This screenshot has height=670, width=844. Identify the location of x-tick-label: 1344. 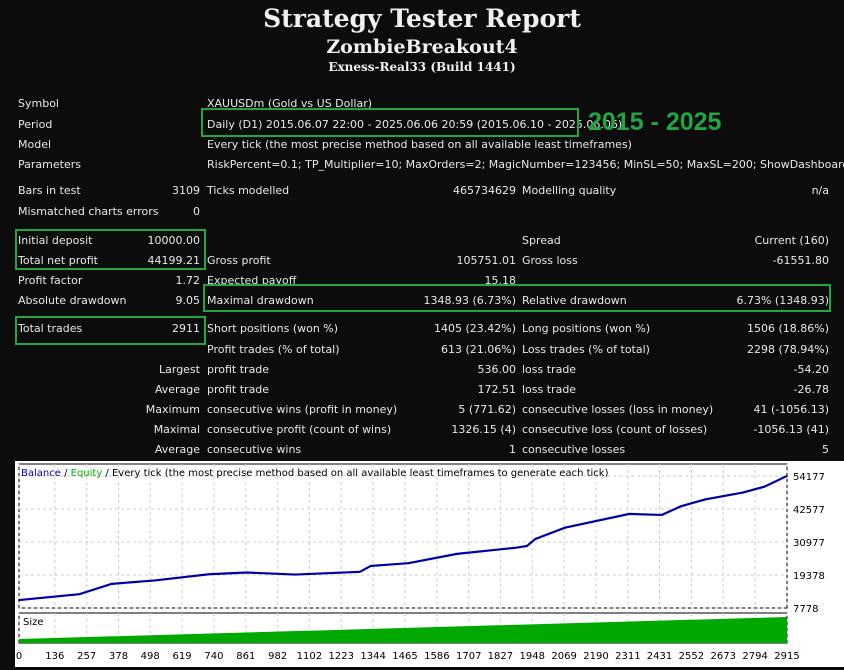
(372, 656).